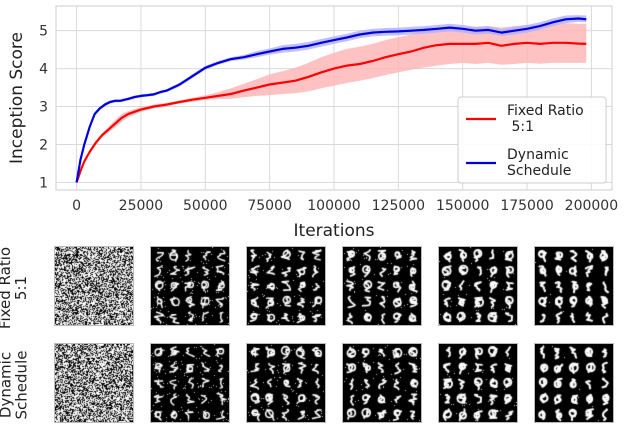 The height and width of the screenshot is (431, 625). Describe the element at coordinates (333, 206) in the screenshot. I see `x-tick-label: 100000` at that location.